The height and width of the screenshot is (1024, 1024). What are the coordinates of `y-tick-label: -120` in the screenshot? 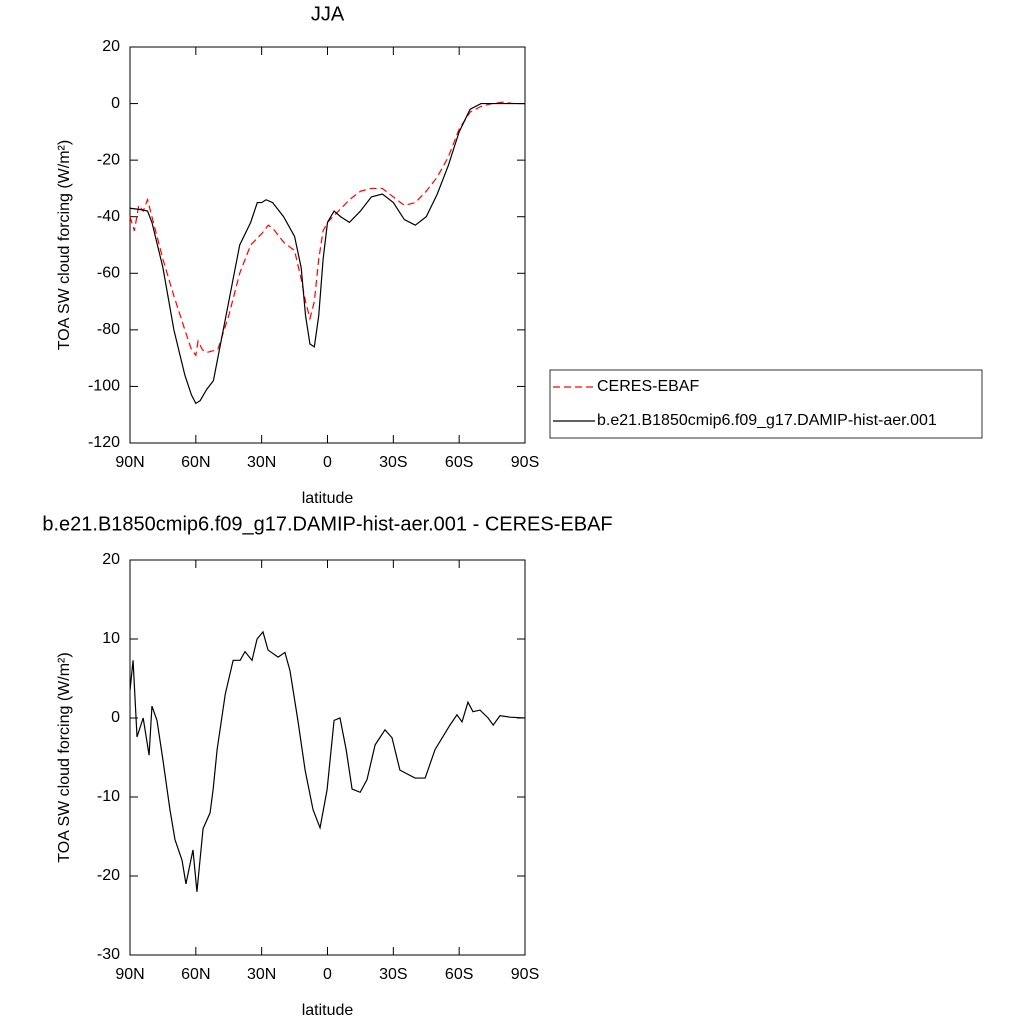 It's located at (104, 442).